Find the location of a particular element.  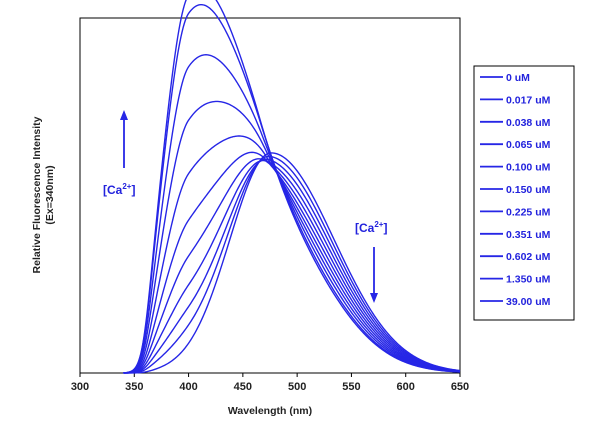

y-axis-subtitle: (Ex=340nm) is located at coordinates (50, 194).